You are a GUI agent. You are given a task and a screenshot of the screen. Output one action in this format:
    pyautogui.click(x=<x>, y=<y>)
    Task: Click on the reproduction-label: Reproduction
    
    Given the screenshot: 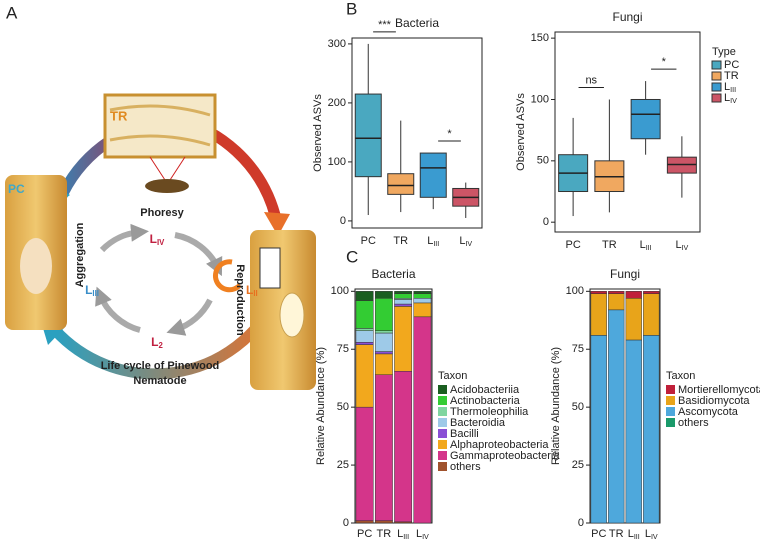 What is the action you would take?
    pyautogui.click(x=240, y=300)
    